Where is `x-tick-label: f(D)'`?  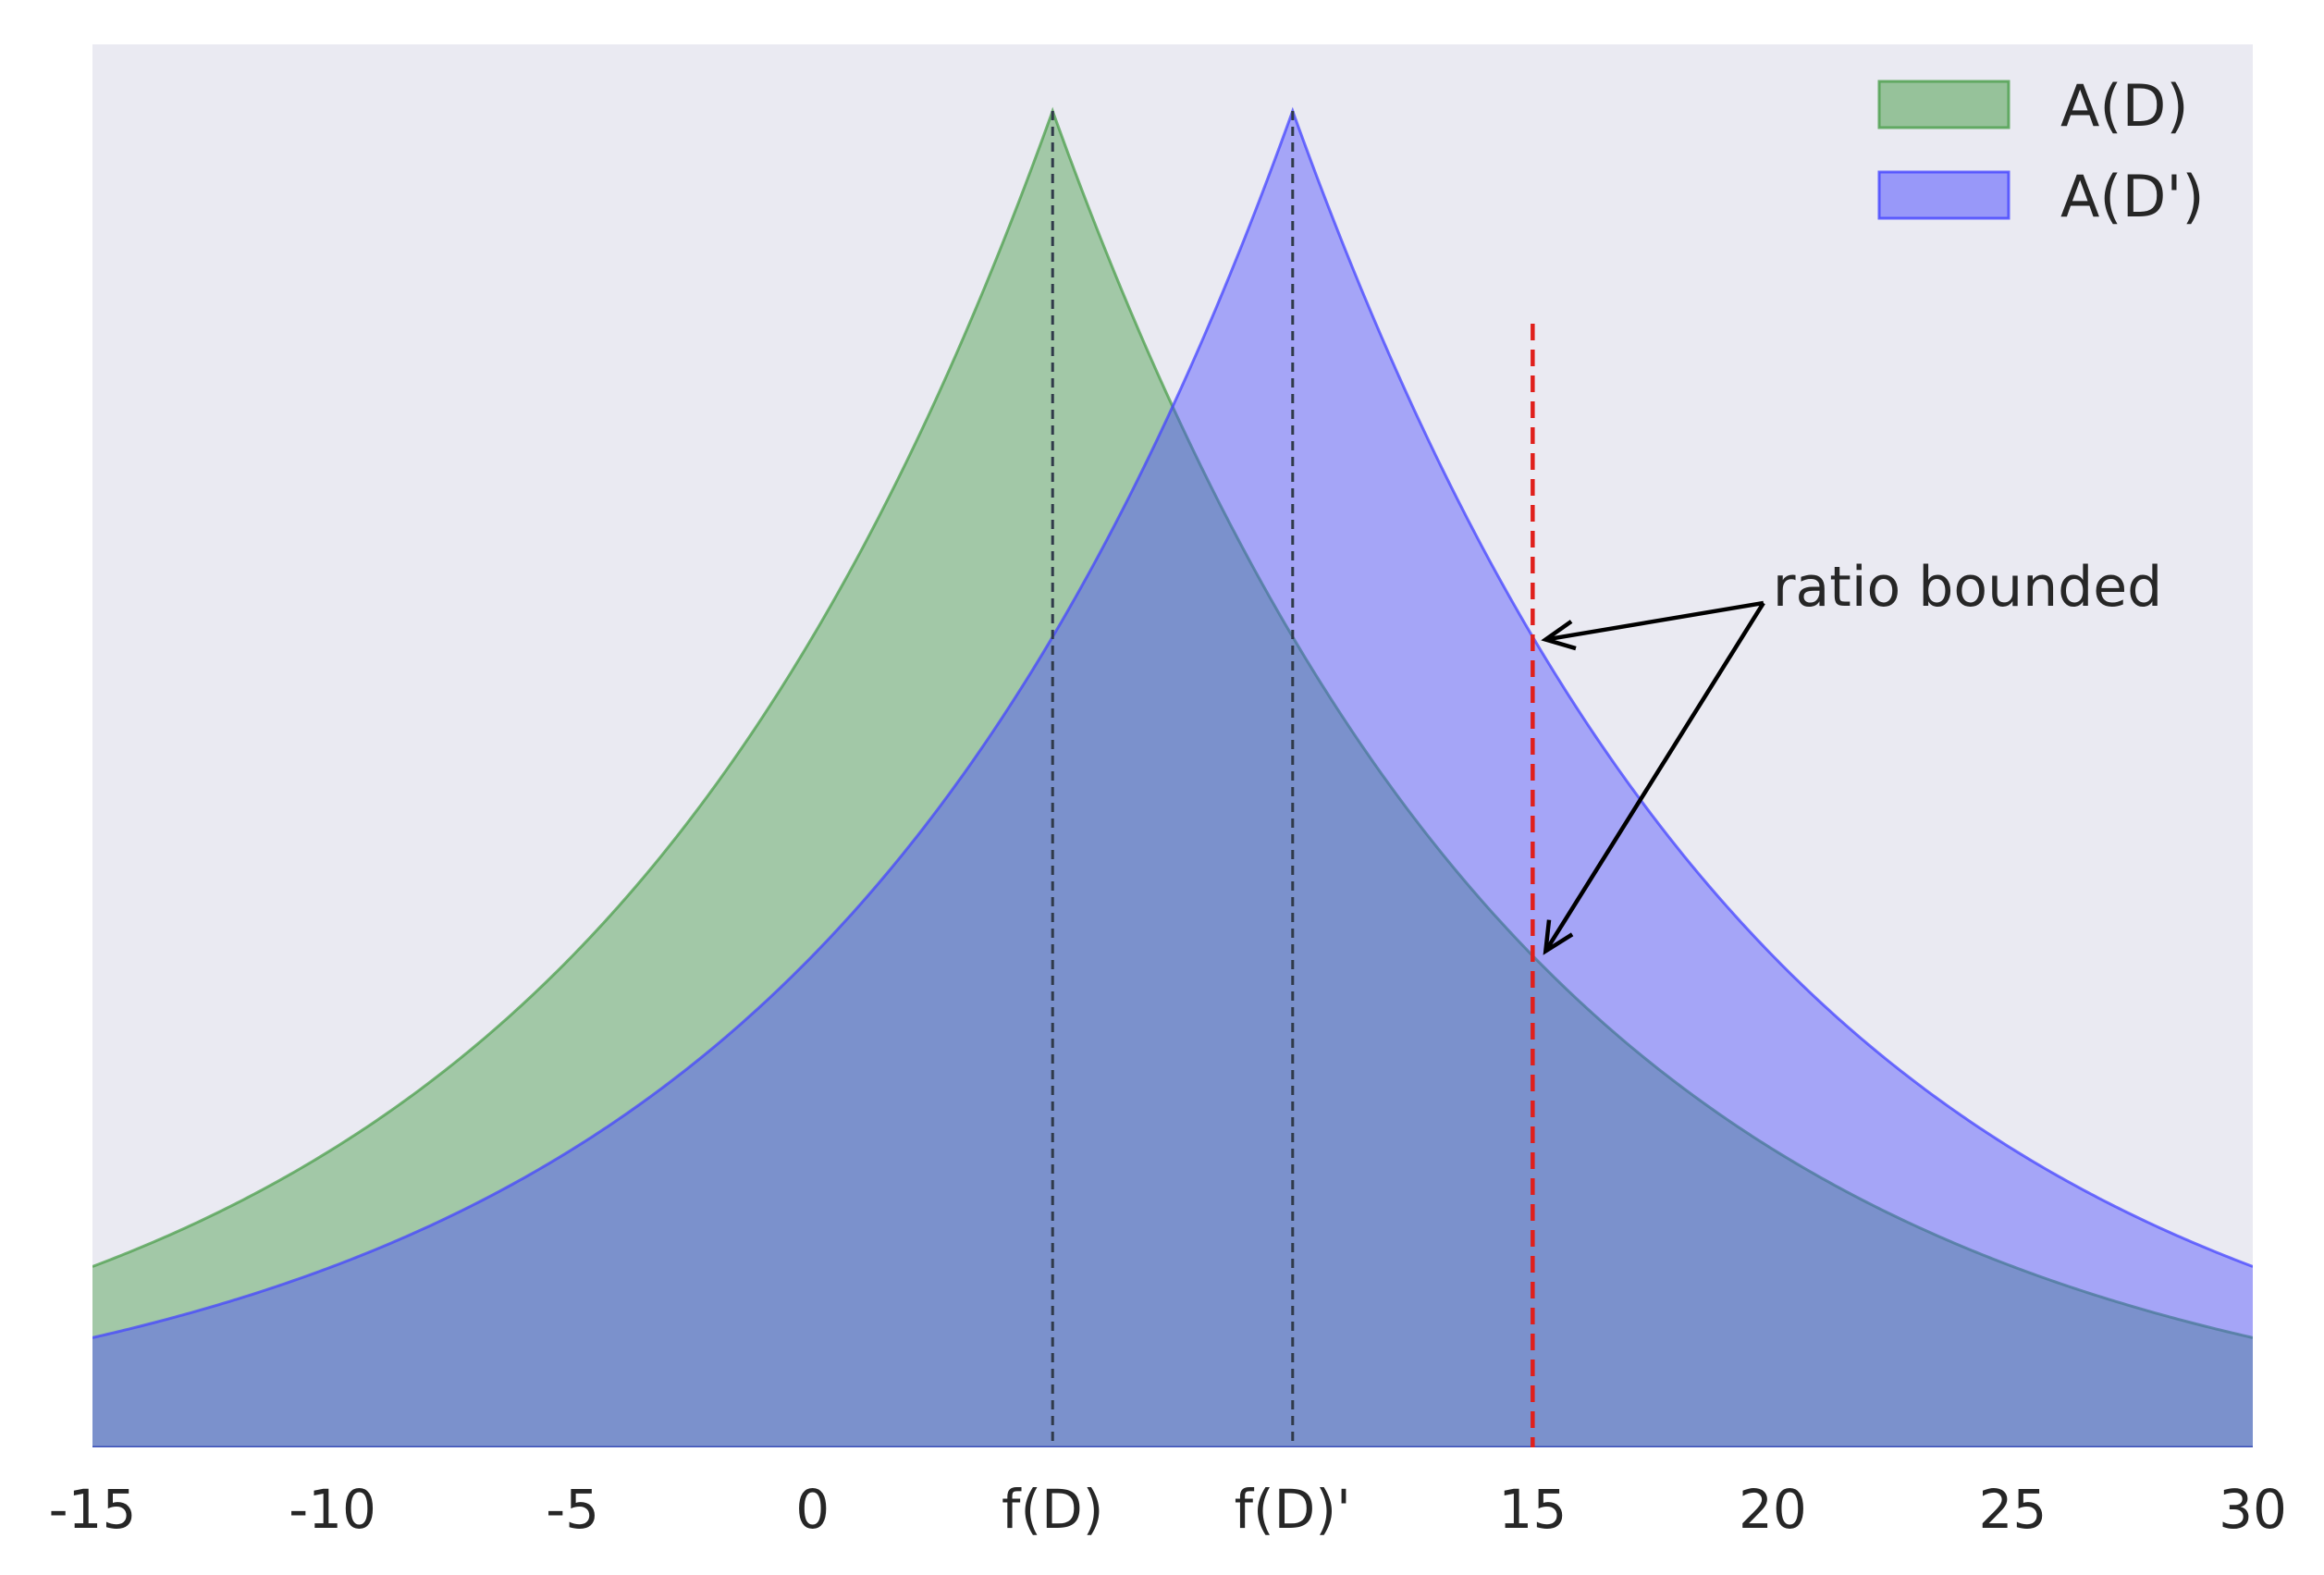
x-tick-label: f(D)' is located at coordinates (1293, 1509).